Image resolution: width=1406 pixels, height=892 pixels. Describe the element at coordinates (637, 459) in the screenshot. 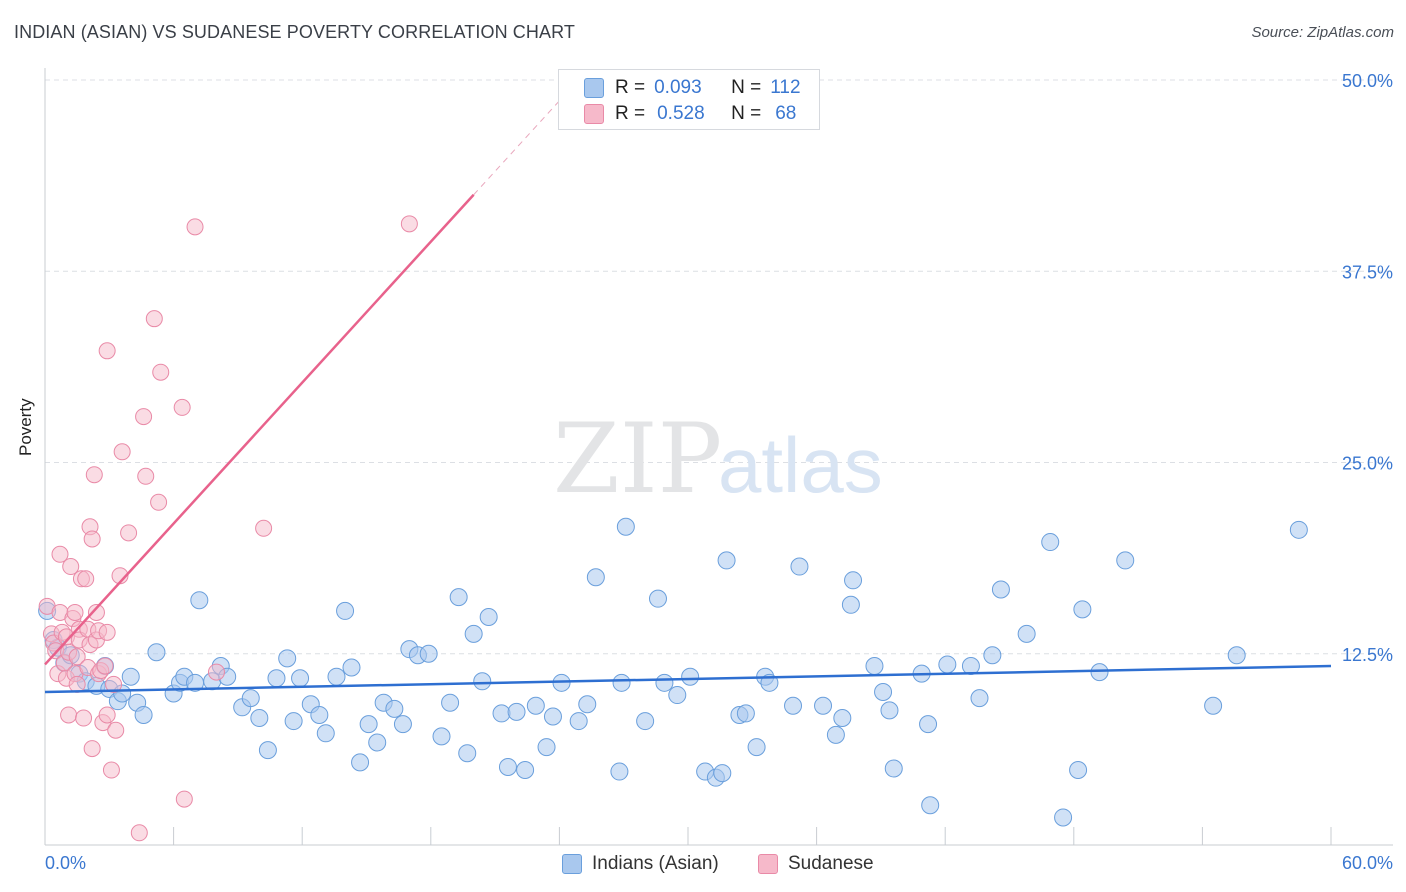

I see `watermark-zip: ZIP` at that location.